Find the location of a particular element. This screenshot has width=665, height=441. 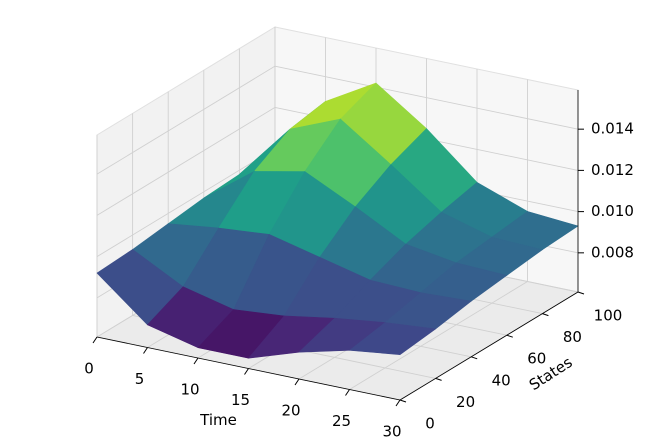

z-tick-label: 0.010 is located at coordinates (612, 211).